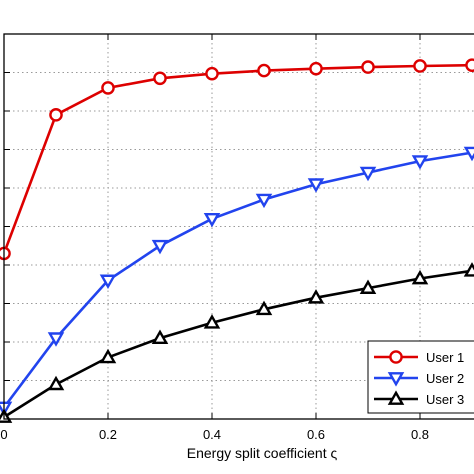  I want to click on x-axis-label: Energy split coefficient ς, so click(262, 453).